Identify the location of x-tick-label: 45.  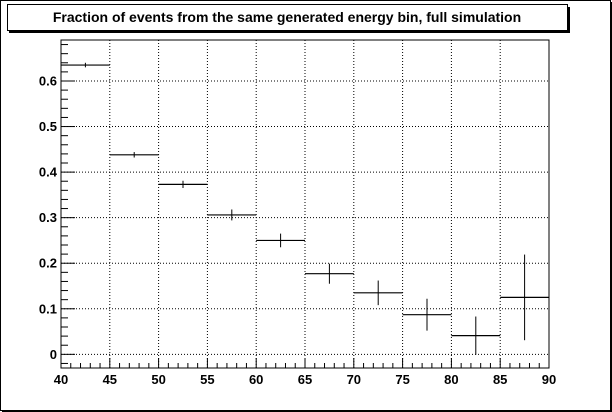
(110, 379).